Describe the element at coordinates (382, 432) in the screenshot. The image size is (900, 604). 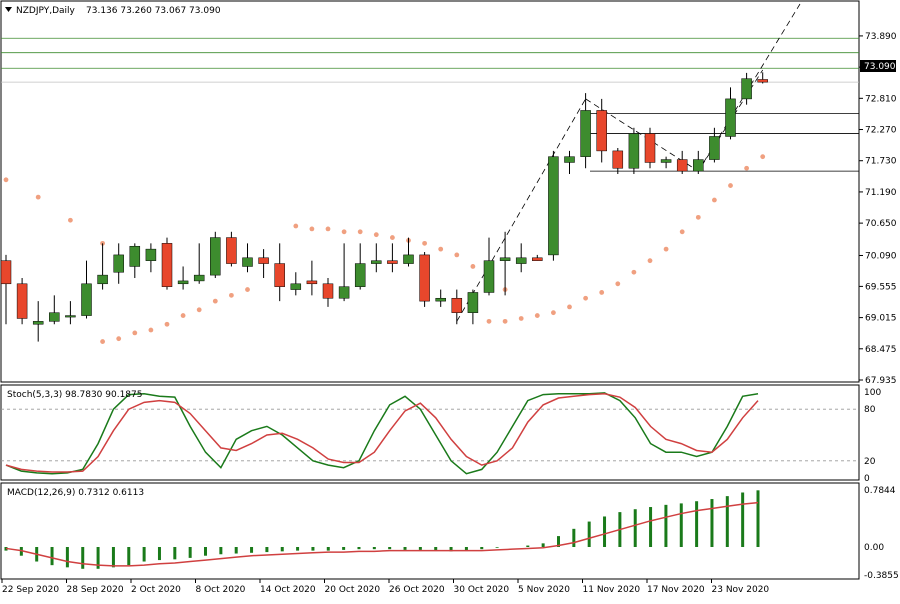
I see `stoch-d-line` at that location.